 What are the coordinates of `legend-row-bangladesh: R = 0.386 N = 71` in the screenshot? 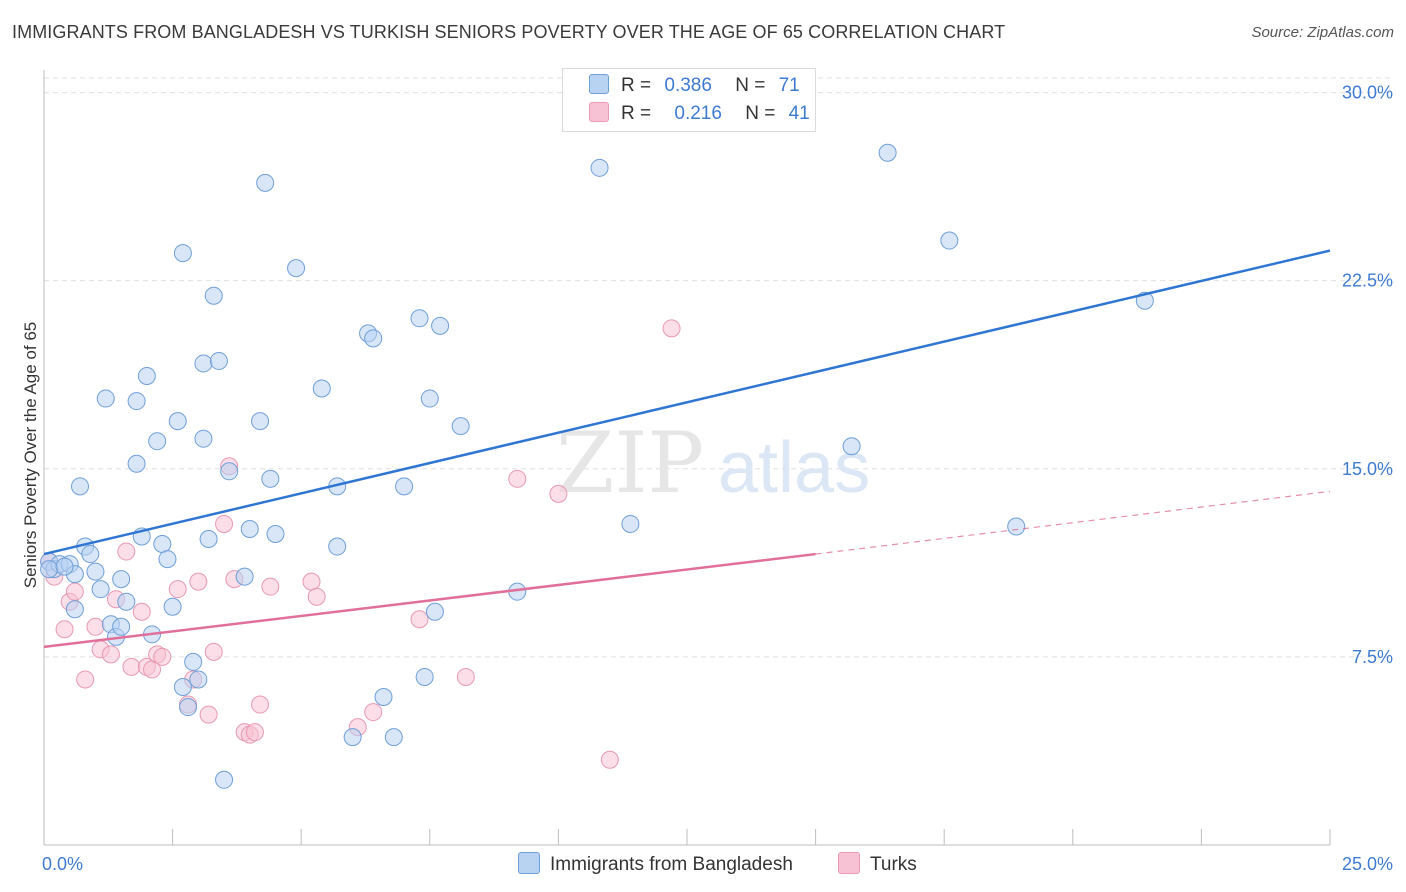 It's located at (694, 86).